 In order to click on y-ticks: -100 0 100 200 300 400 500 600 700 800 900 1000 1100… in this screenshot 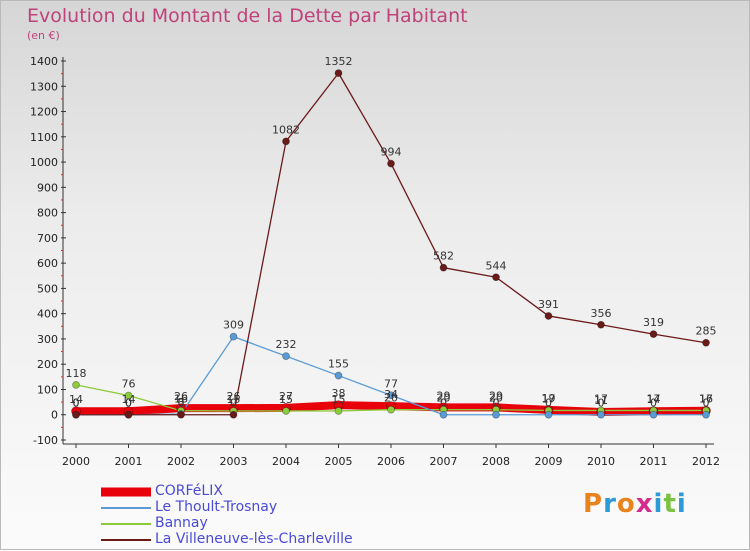, I will do `click(48, 251)`.